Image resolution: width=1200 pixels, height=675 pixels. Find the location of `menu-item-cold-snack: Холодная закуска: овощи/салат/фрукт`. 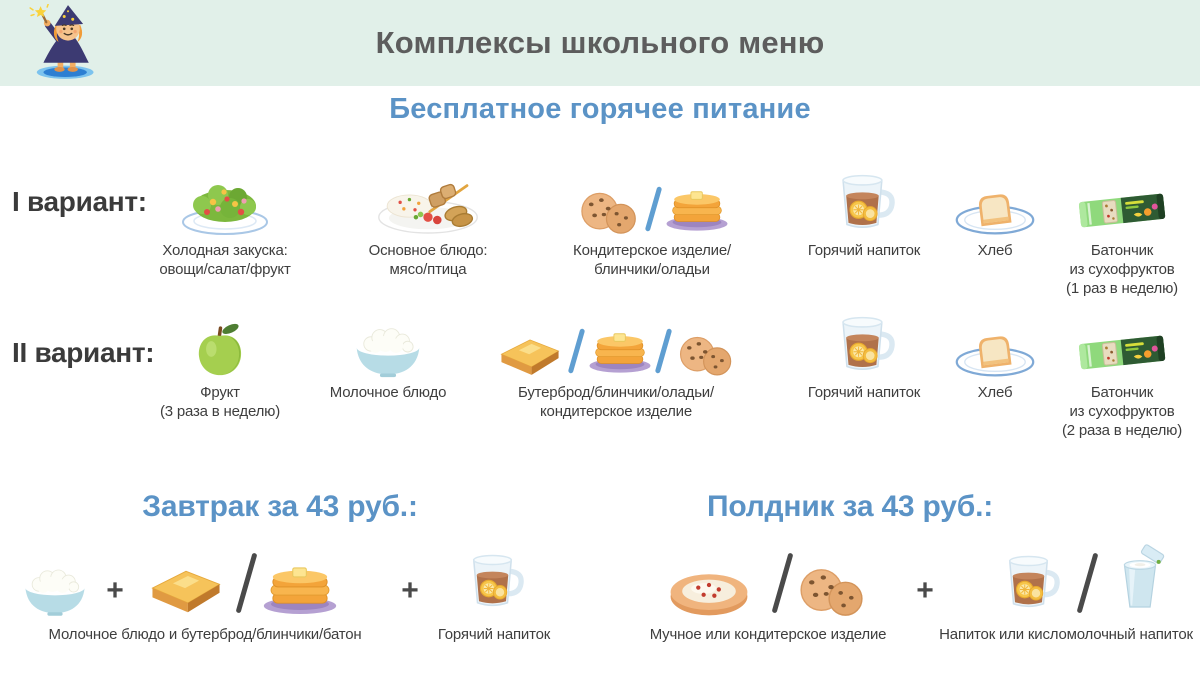

menu-item-cold-snack: Холодная закуска: овощи/салат/фрукт is located at coordinates (225, 223).